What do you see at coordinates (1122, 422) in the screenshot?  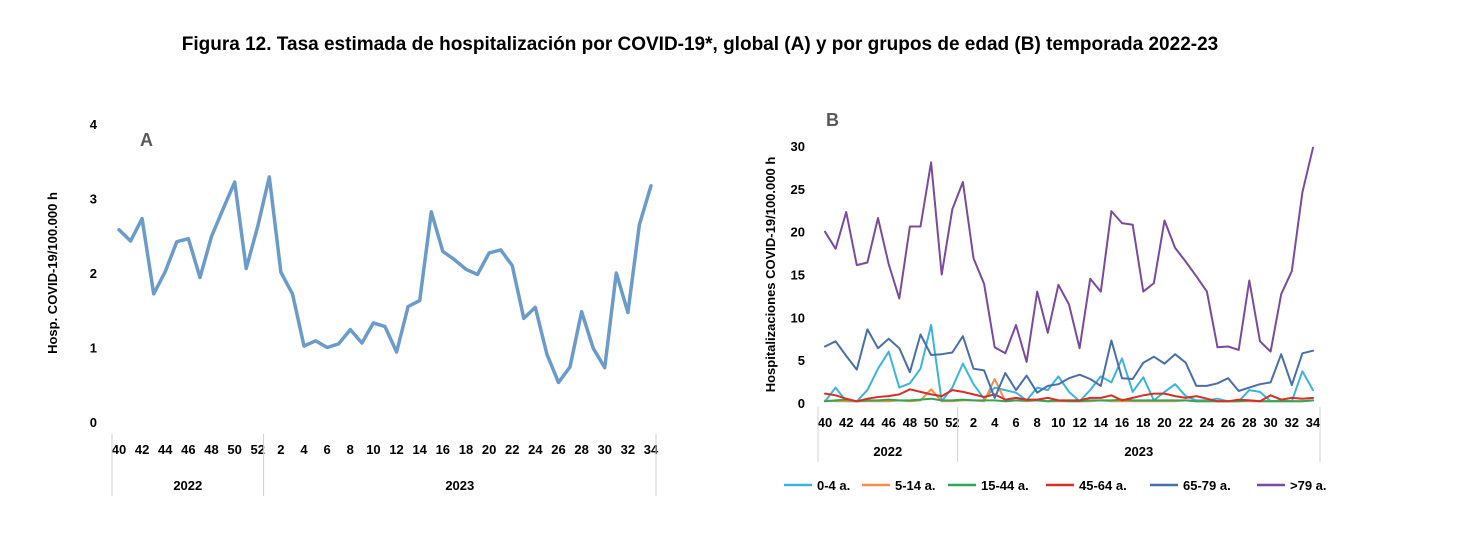 I see `panel-b-xtick-label: 16` at bounding box center [1122, 422].